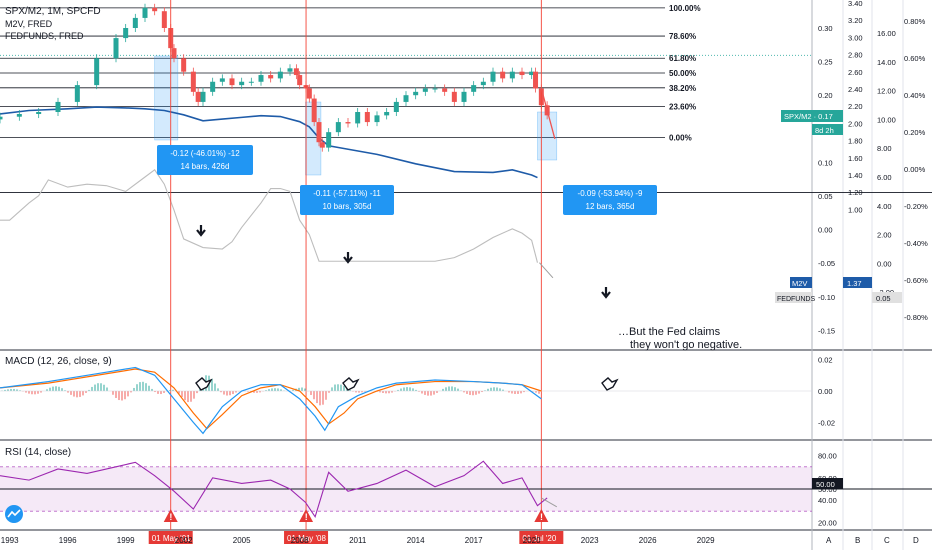 This screenshot has height=550, width=932. I want to click on x-tick-label: 1993, so click(10, 540).